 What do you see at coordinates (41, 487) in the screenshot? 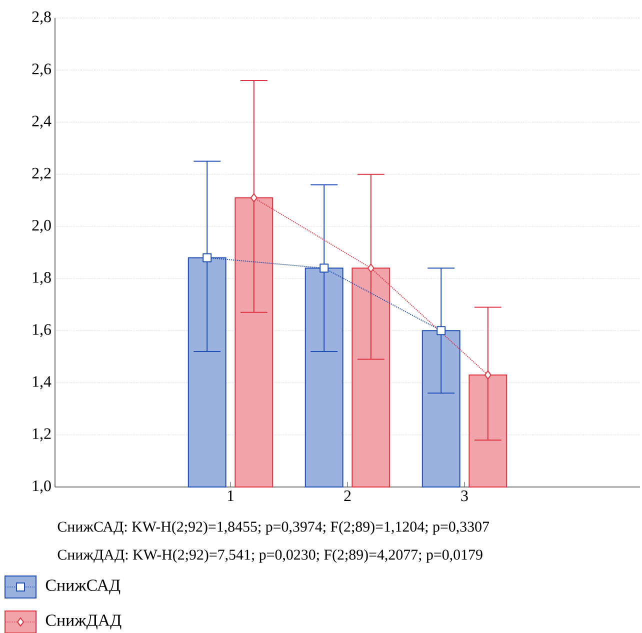
I see `y-tick-label: 1,0` at bounding box center [41, 487].